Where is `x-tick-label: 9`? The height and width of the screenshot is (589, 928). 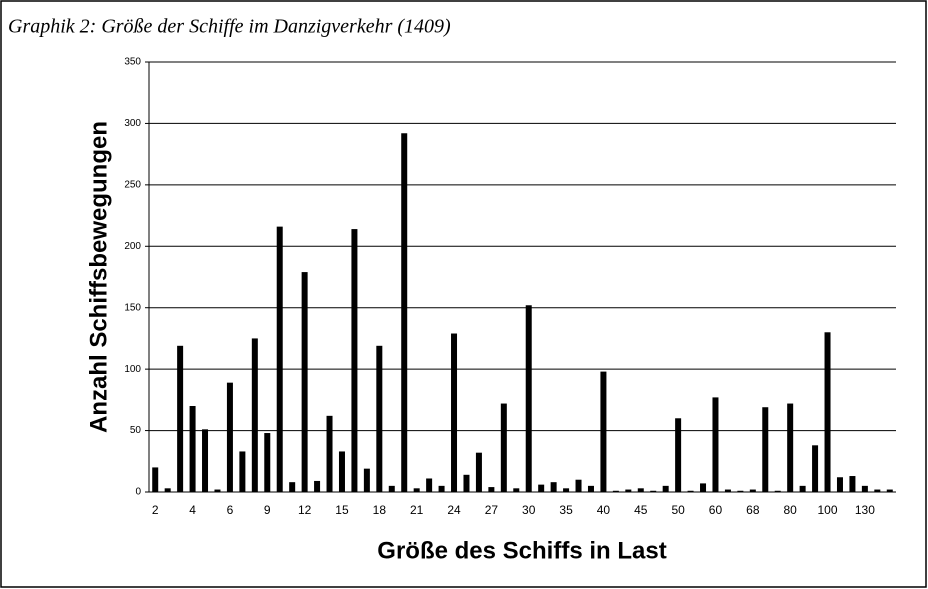 x-tick-label: 9 is located at coordinates (267, 510).